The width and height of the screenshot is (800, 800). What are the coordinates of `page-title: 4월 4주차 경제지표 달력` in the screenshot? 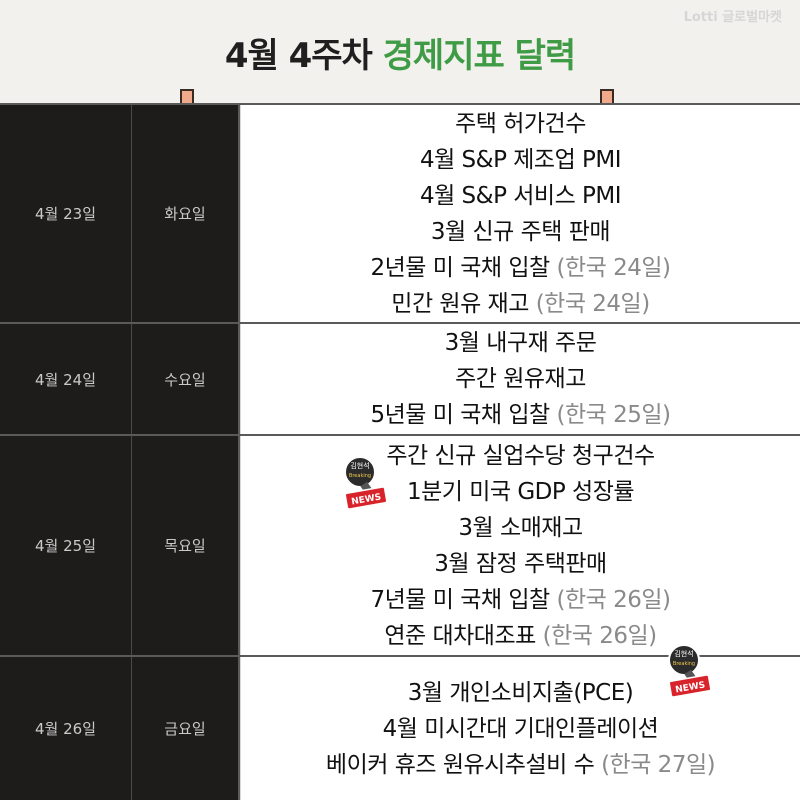 It's located at (400, 52).